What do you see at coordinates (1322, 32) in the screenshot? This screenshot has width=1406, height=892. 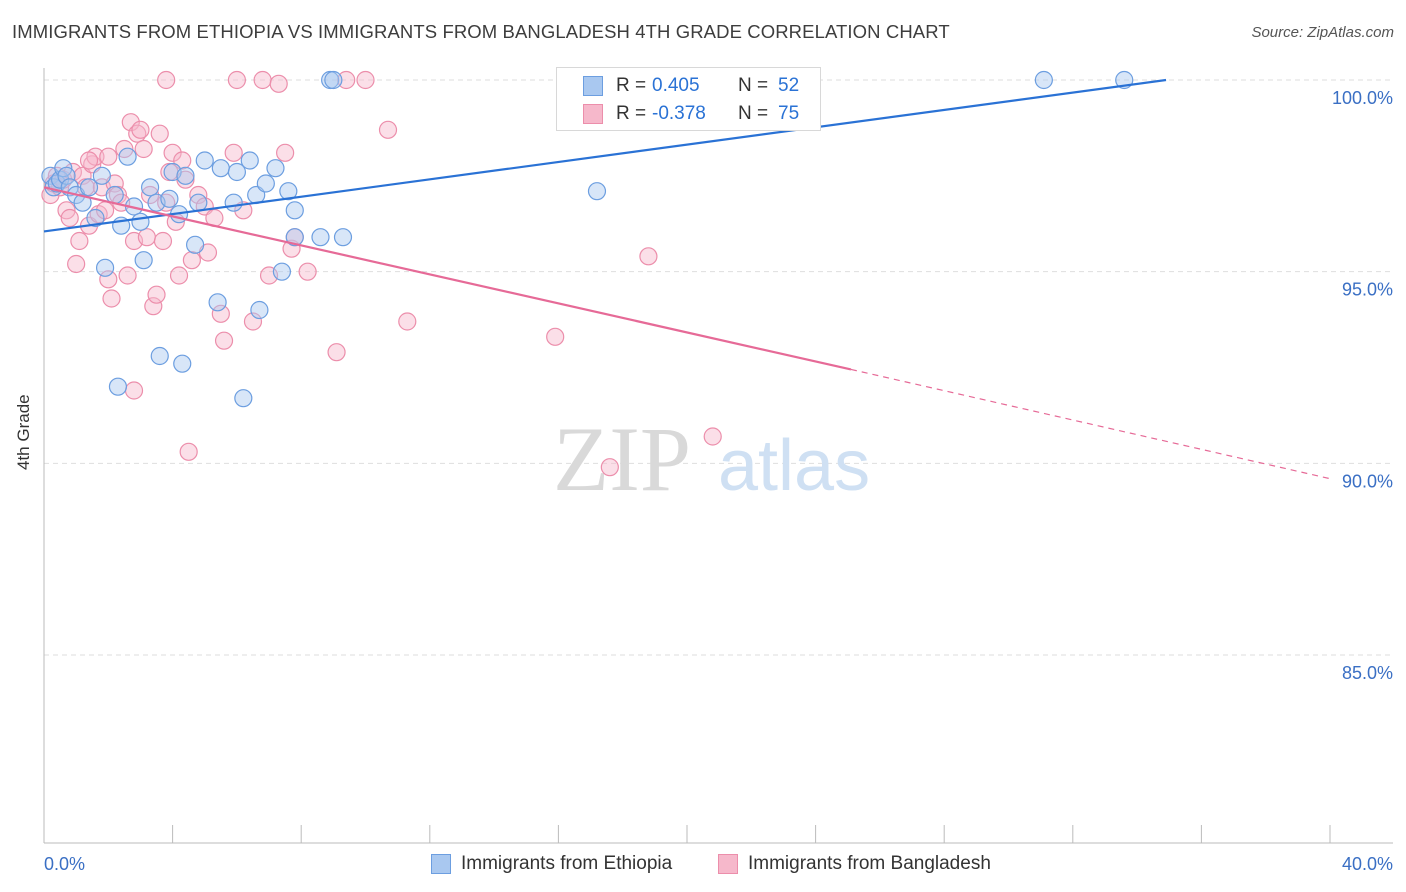 I see `source-label: Source: ZipAtlas.com` at bounding box center [1322, 32].